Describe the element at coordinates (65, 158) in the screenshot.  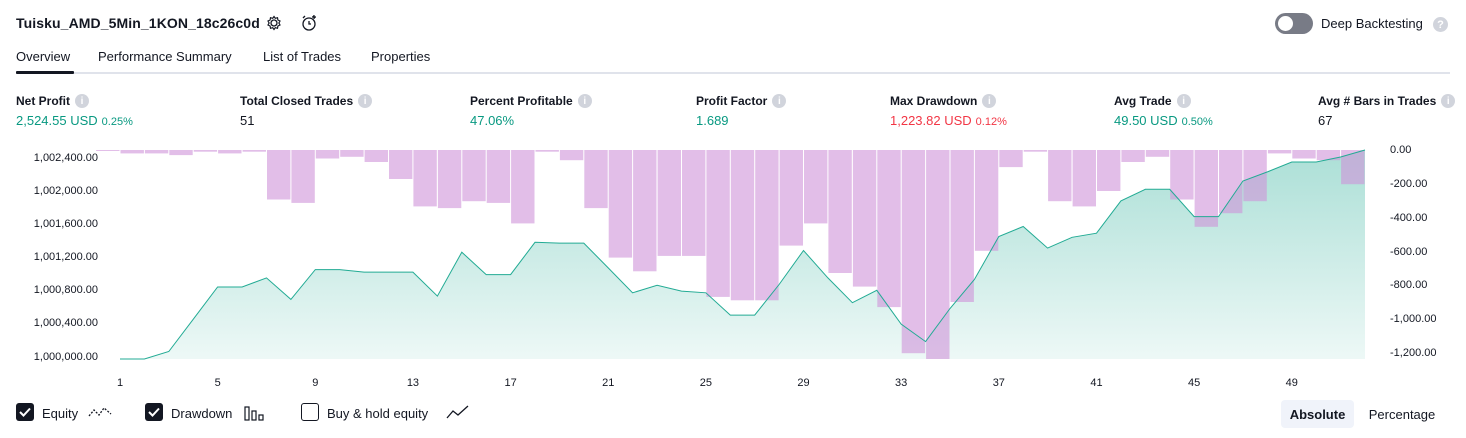
I see `left-axis-tick: 1,002,400.00` at that location.